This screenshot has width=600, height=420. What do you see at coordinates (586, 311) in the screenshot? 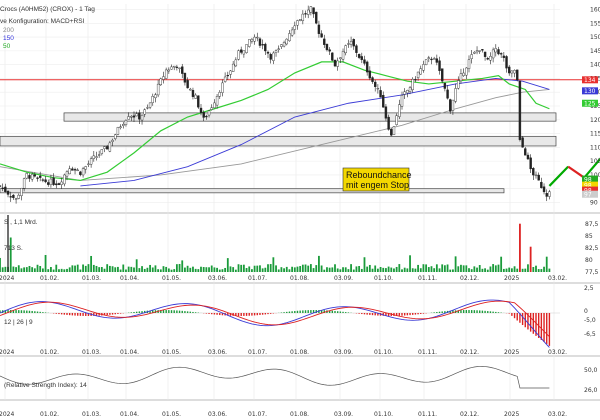
I see `macd-tick-label: 0` at bounding box center [586, 311].